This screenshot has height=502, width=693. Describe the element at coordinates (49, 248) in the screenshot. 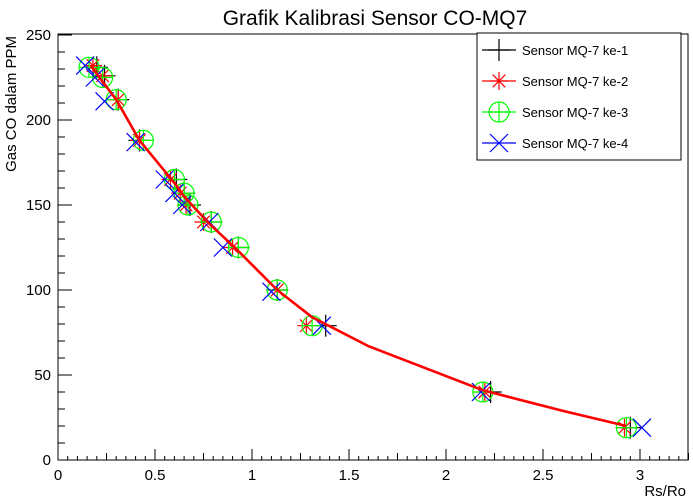

I see `y-axis: 0 50 100 150 200 250` at that location.